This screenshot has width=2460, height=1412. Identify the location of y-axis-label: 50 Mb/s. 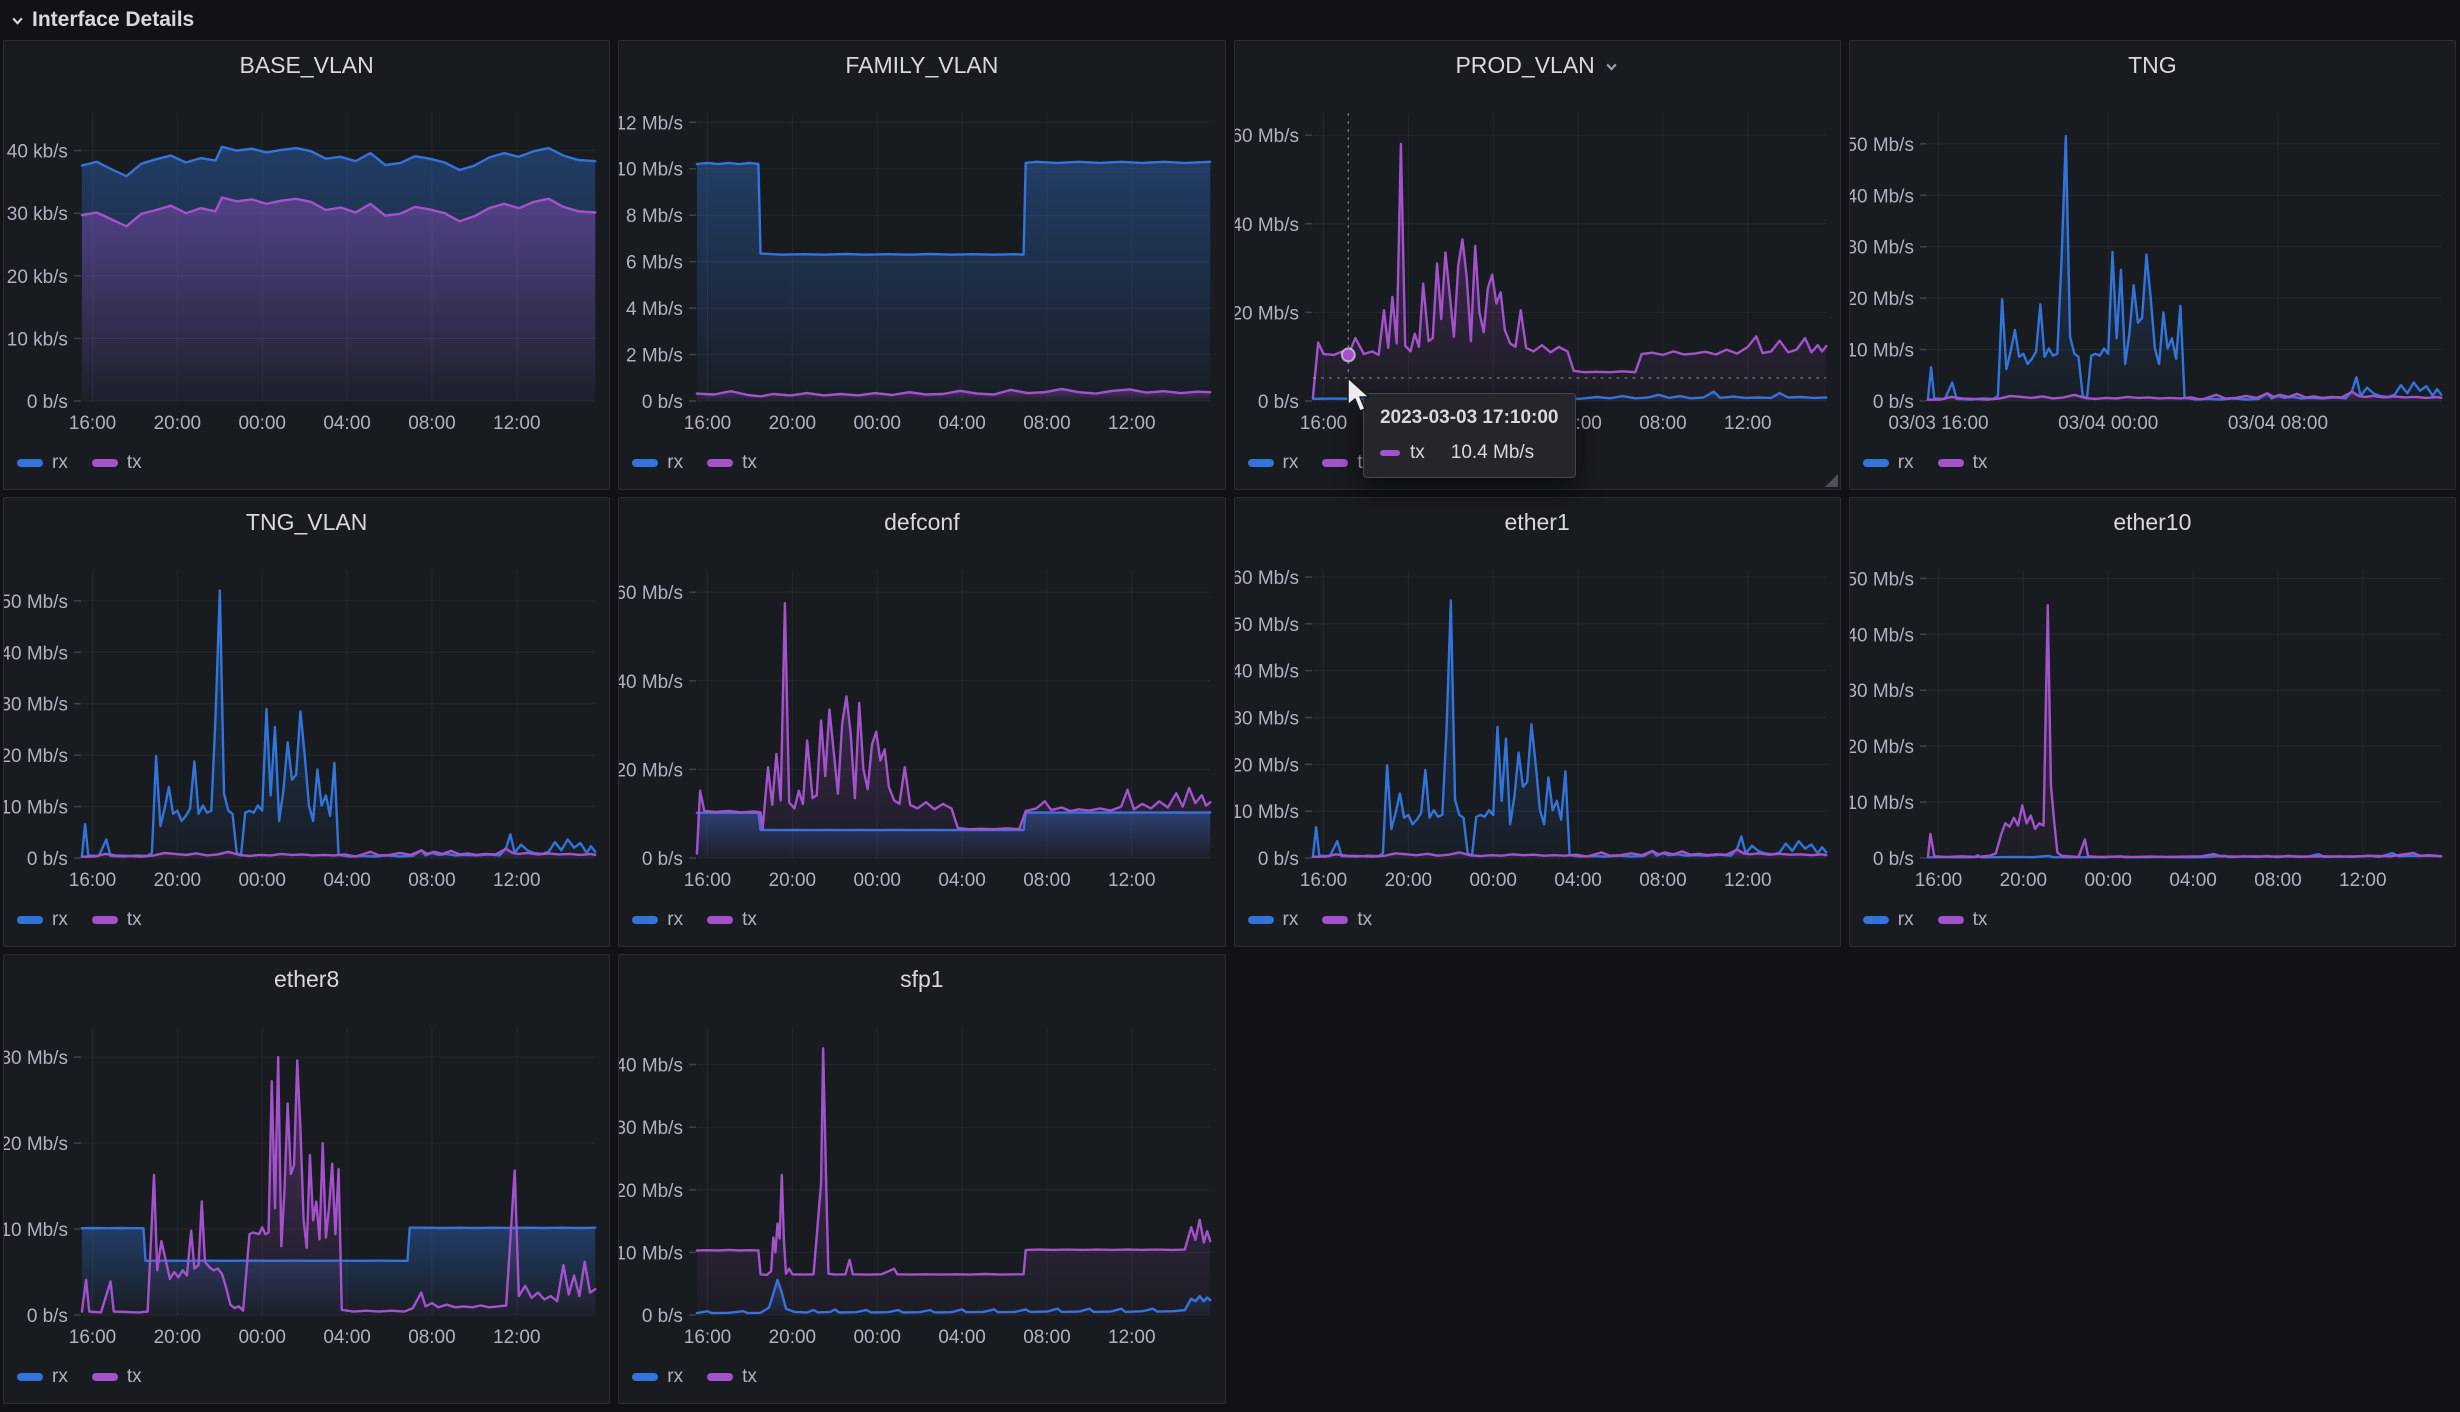
(1267, 625).